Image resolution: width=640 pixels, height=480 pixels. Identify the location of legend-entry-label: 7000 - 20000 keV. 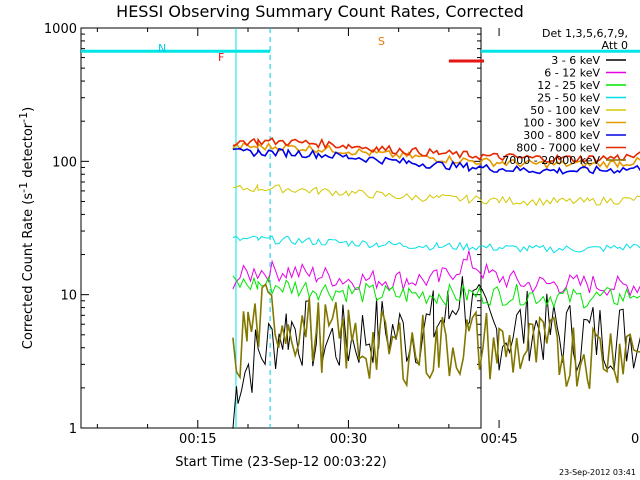
(551, 160).